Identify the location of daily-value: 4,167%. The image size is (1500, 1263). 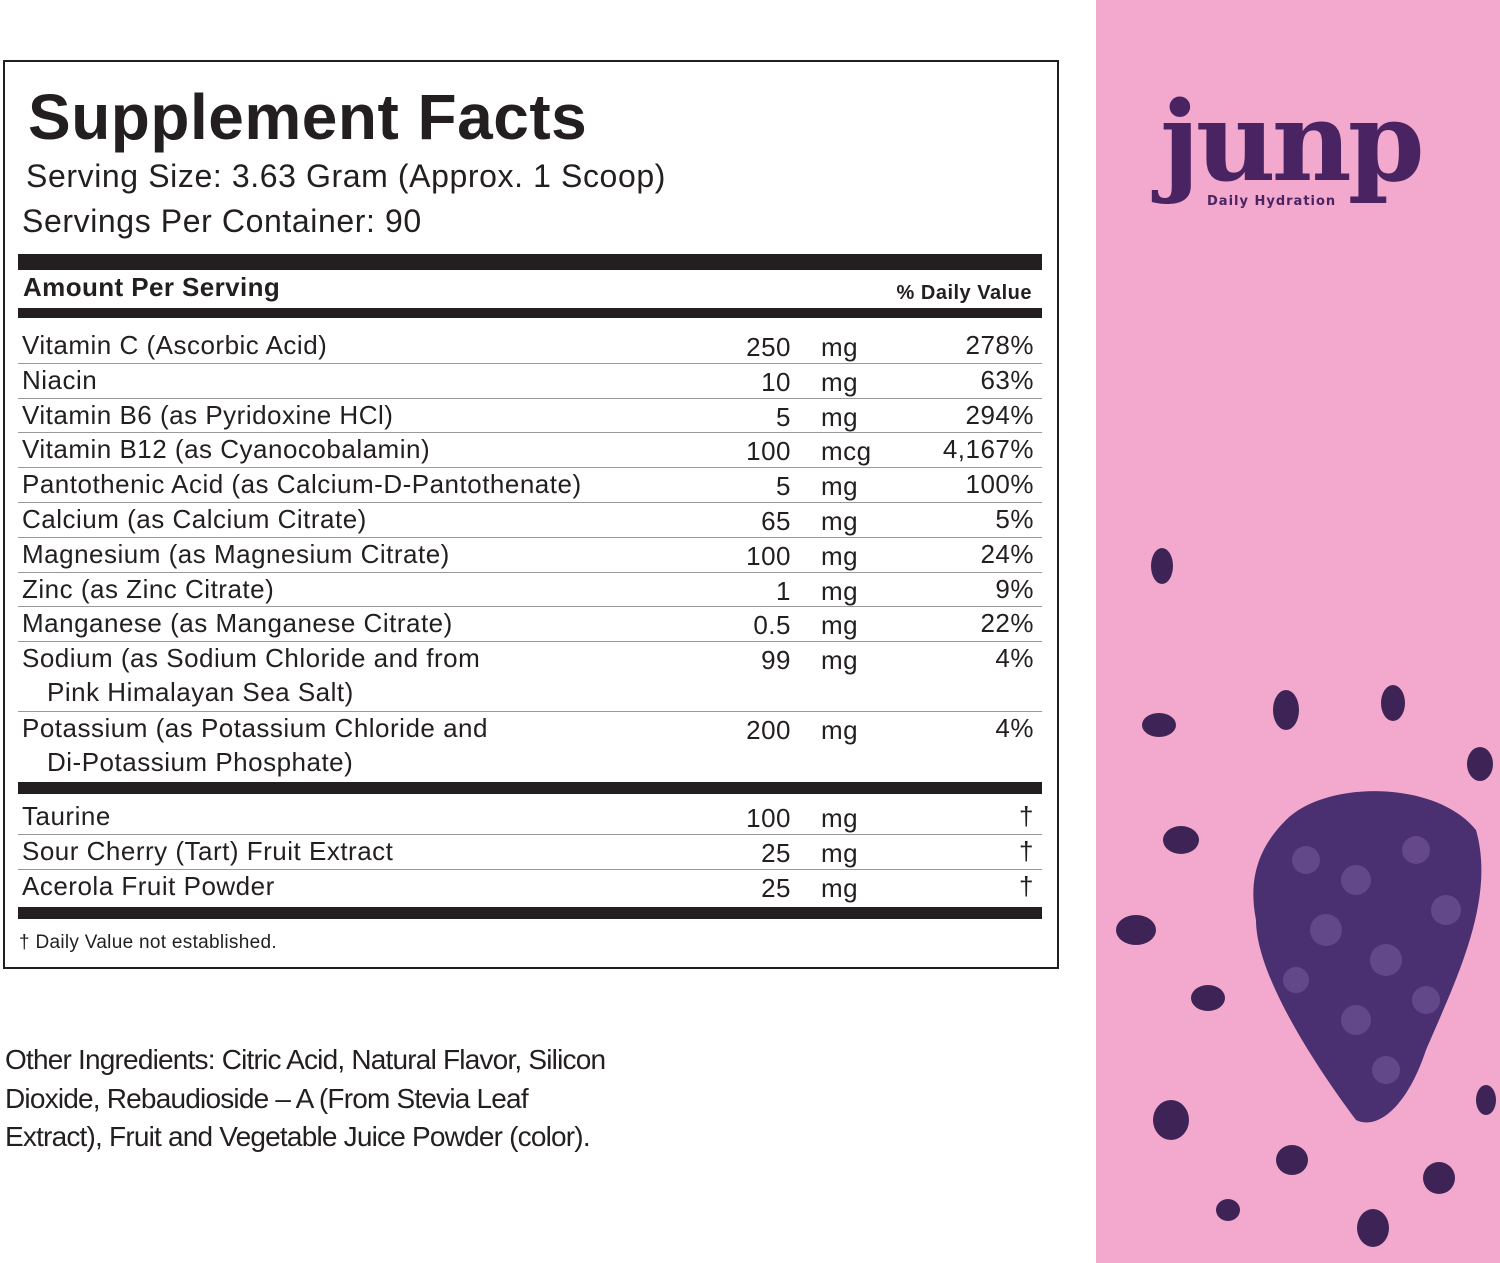
(988, 449).